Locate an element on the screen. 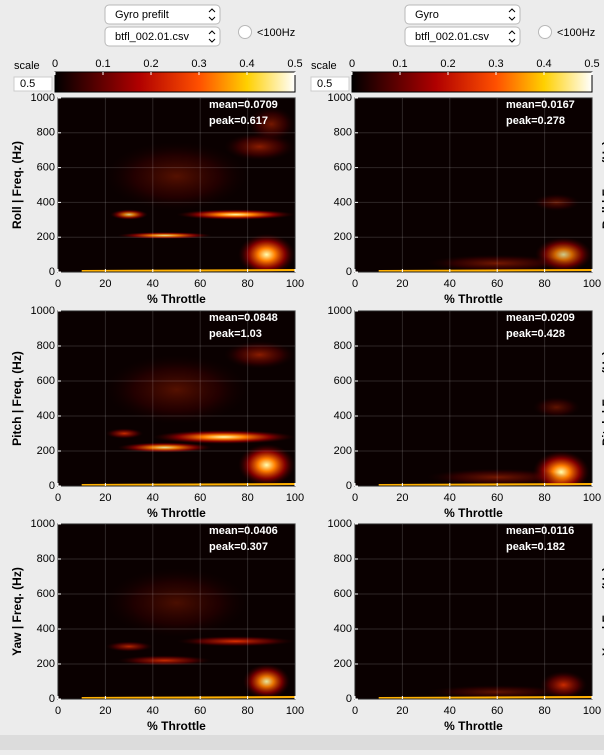 The height and width of the screenshot is (755, 604). mean-annotation: mean=0.0406 is located at coordinates (243, 531).